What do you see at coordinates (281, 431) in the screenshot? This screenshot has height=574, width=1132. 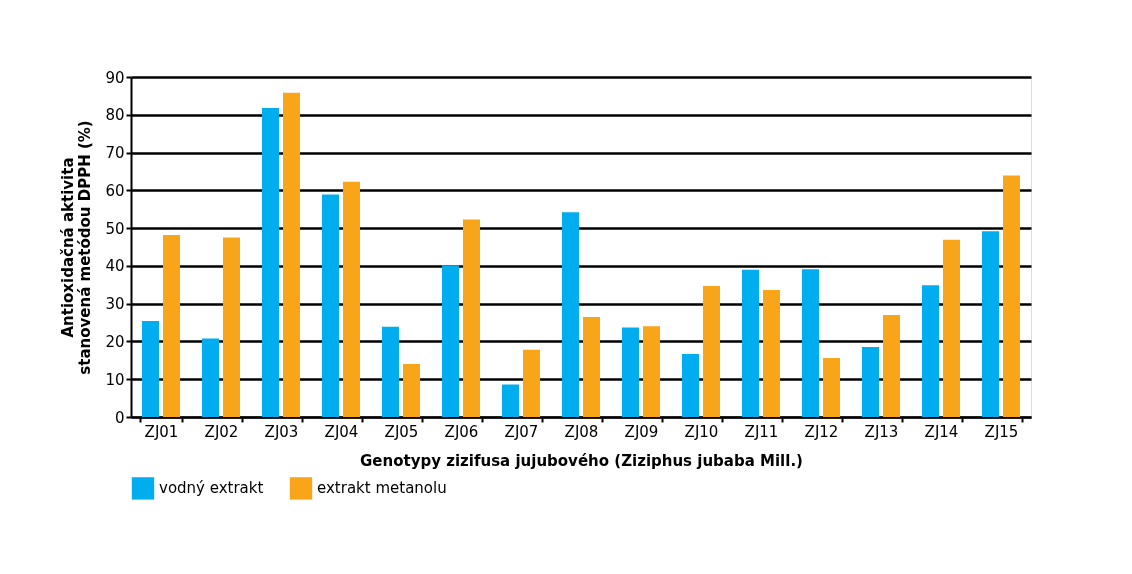 I see `x-tick-label: ZJ03` at bounding box center [281, 431].